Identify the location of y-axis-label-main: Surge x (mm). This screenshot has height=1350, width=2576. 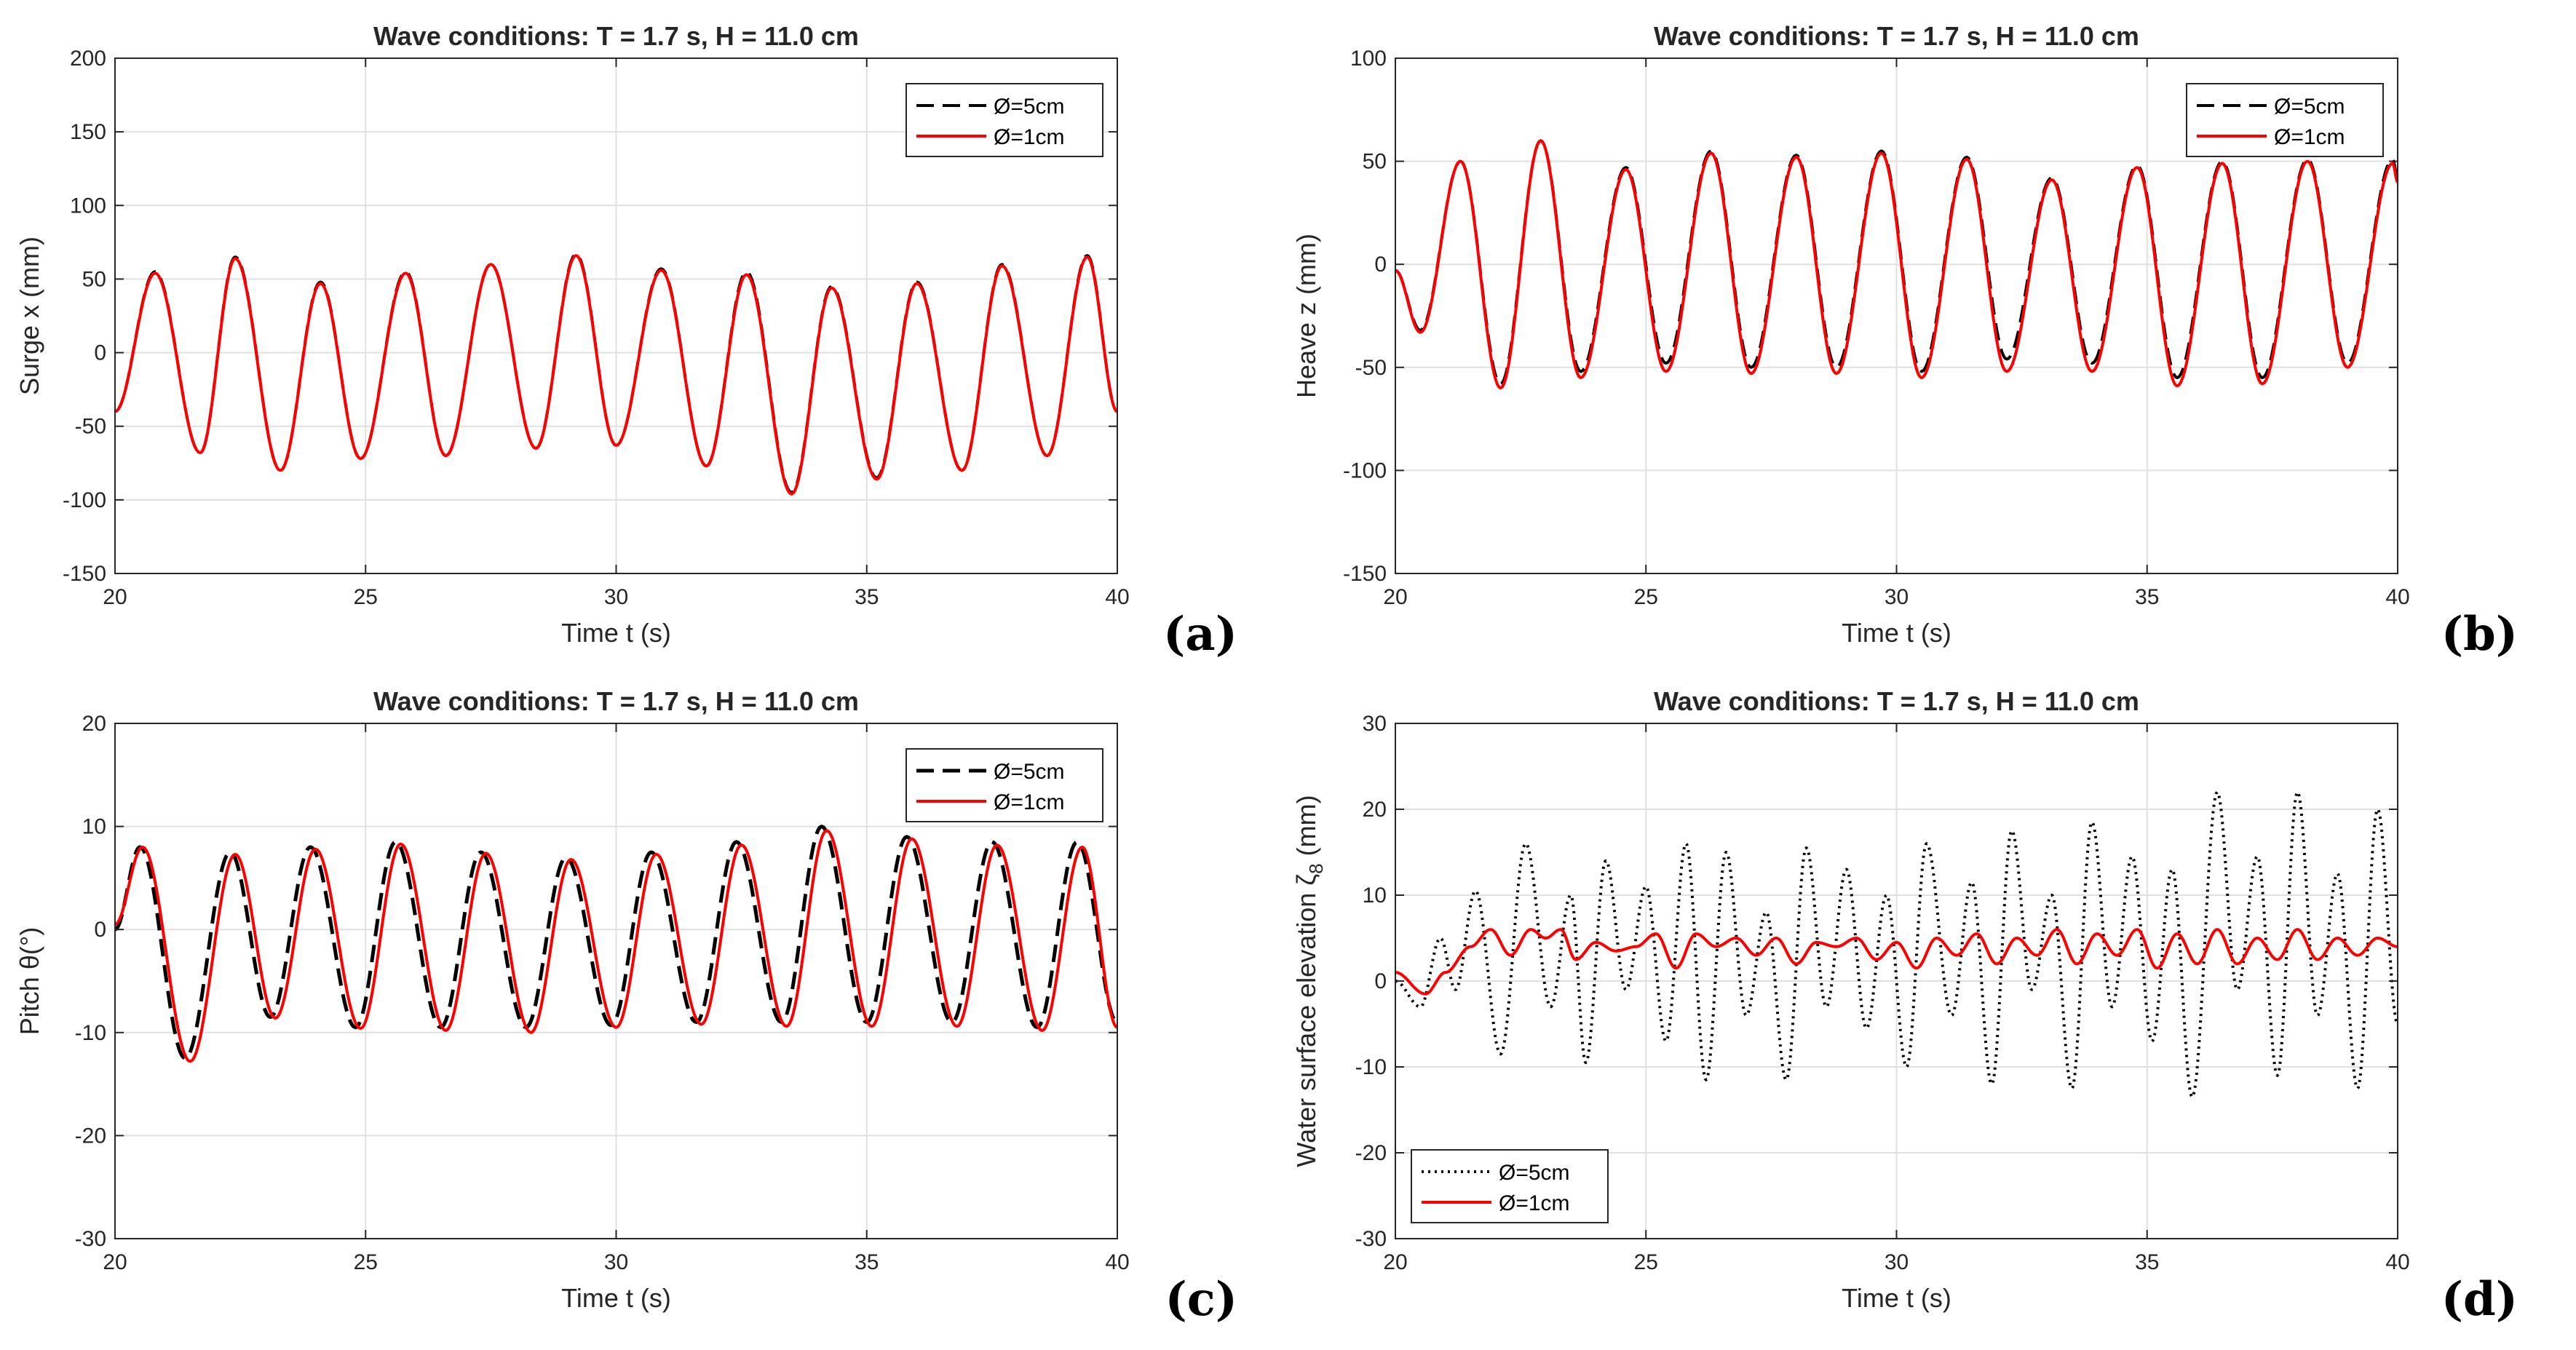
(29, 316).